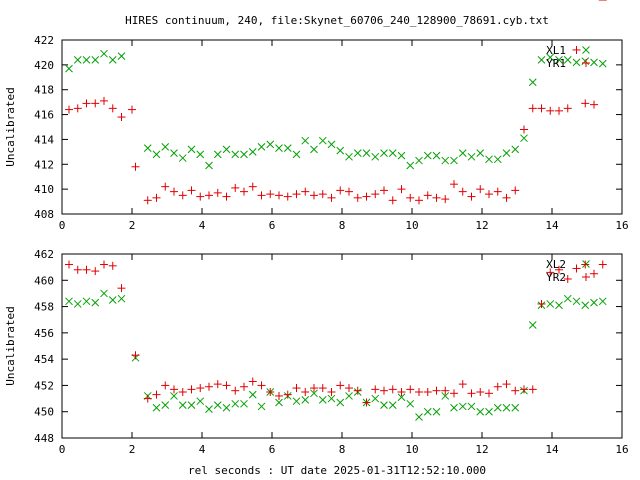 The width and height of the screenshot is (640, 480). I want to click on x-tick-label: 8, so click(342, 449).